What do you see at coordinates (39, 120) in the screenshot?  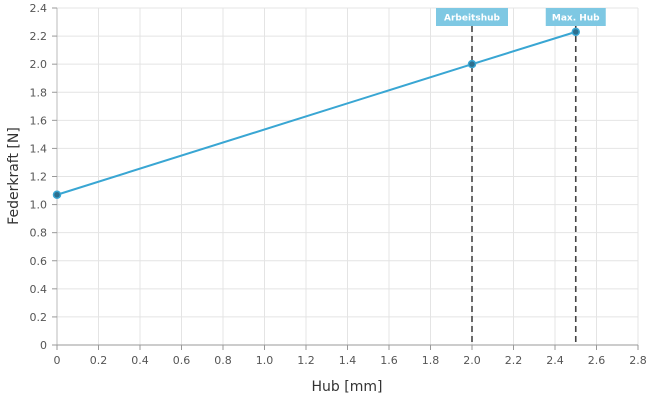 I see `y-tick-label: 1.6` at bounding box center [39, 120].